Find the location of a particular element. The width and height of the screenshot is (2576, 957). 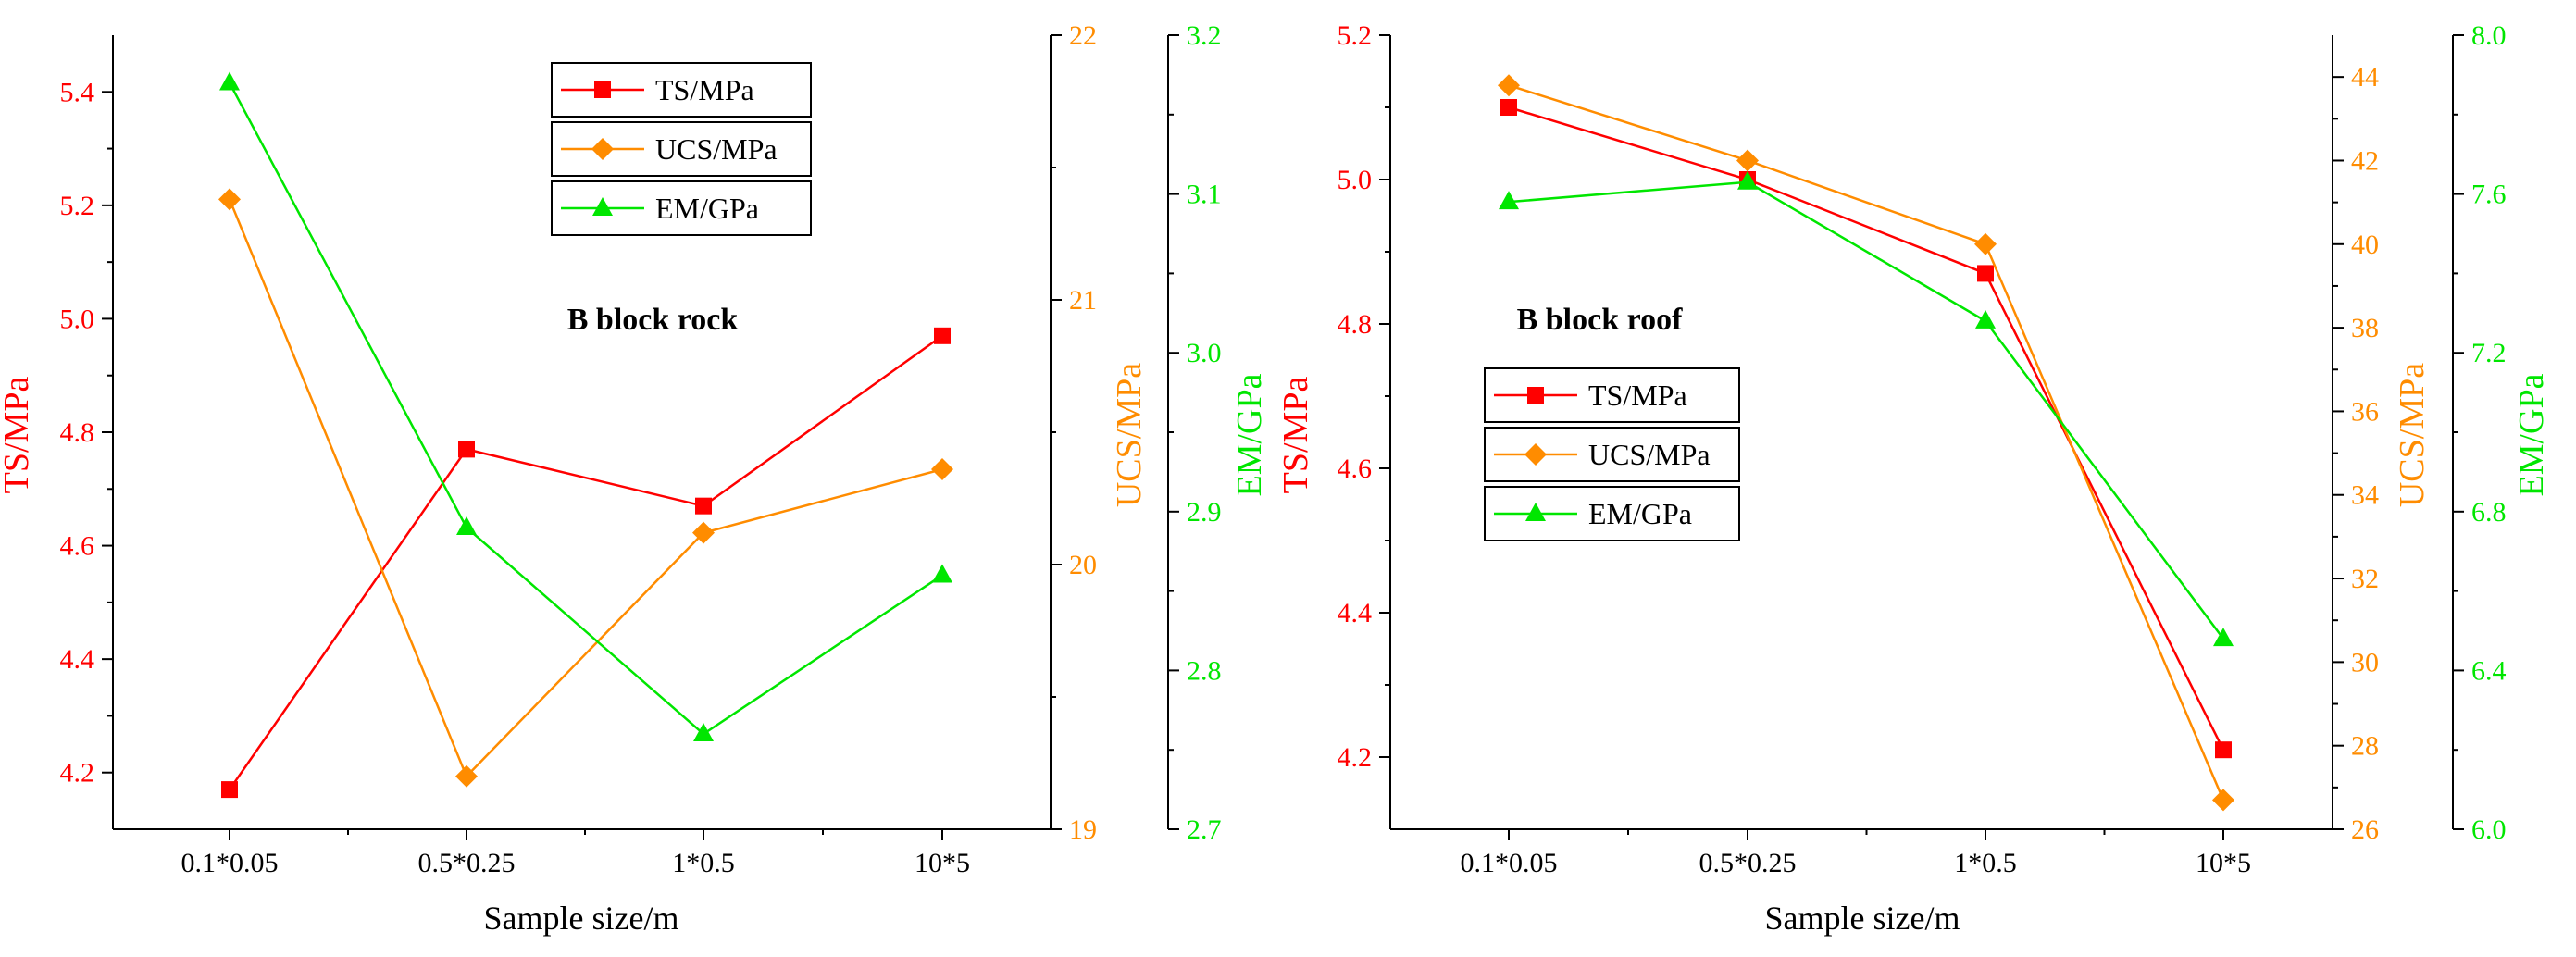

series-line-em is located at coordinates (1866, 410).